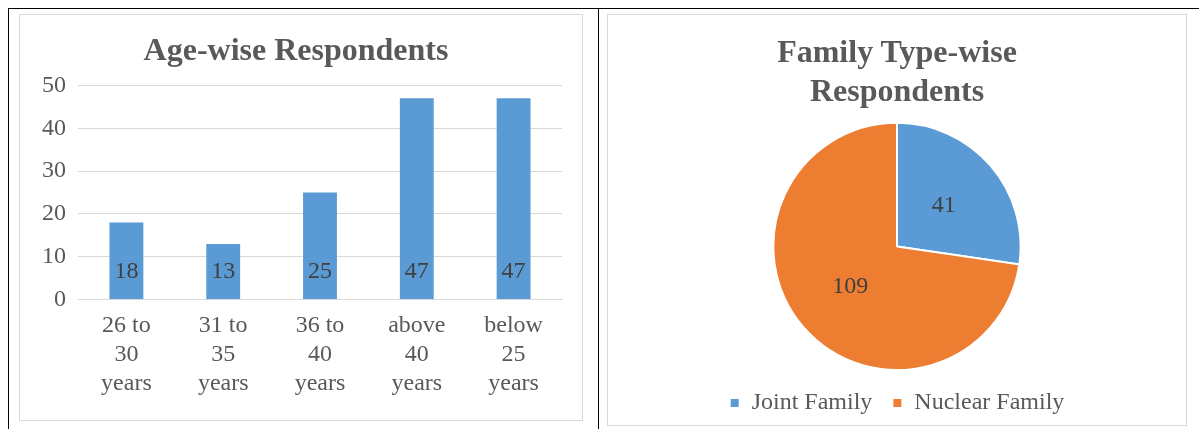 Image resolution: width=1204 pixels, height=436 pixels. I want to click on legend-label: Nuclear Family, so click(989, 401).